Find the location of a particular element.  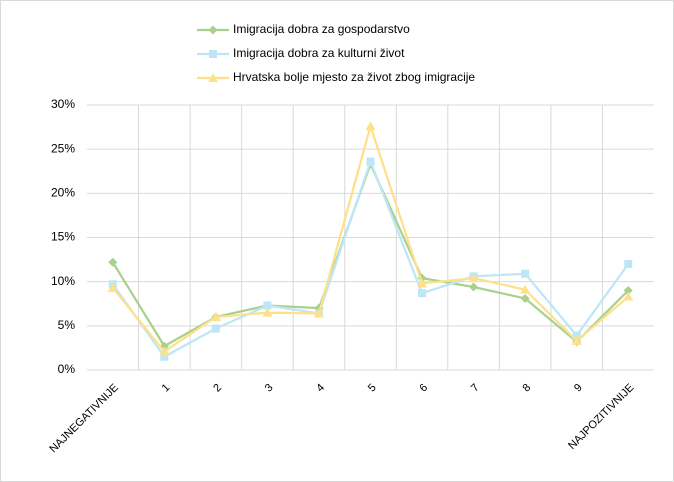

y-tick-label: 15% is located at coordinates (63, 237).